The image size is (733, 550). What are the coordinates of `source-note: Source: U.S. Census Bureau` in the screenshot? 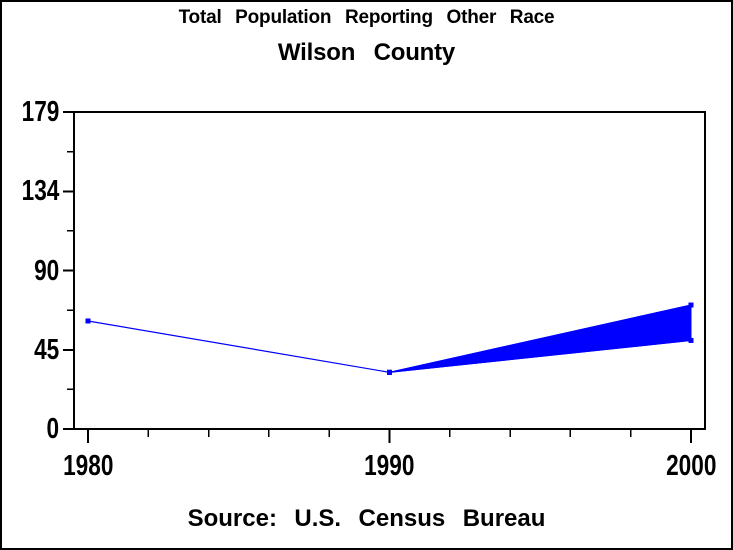 It's located at (366, 518).